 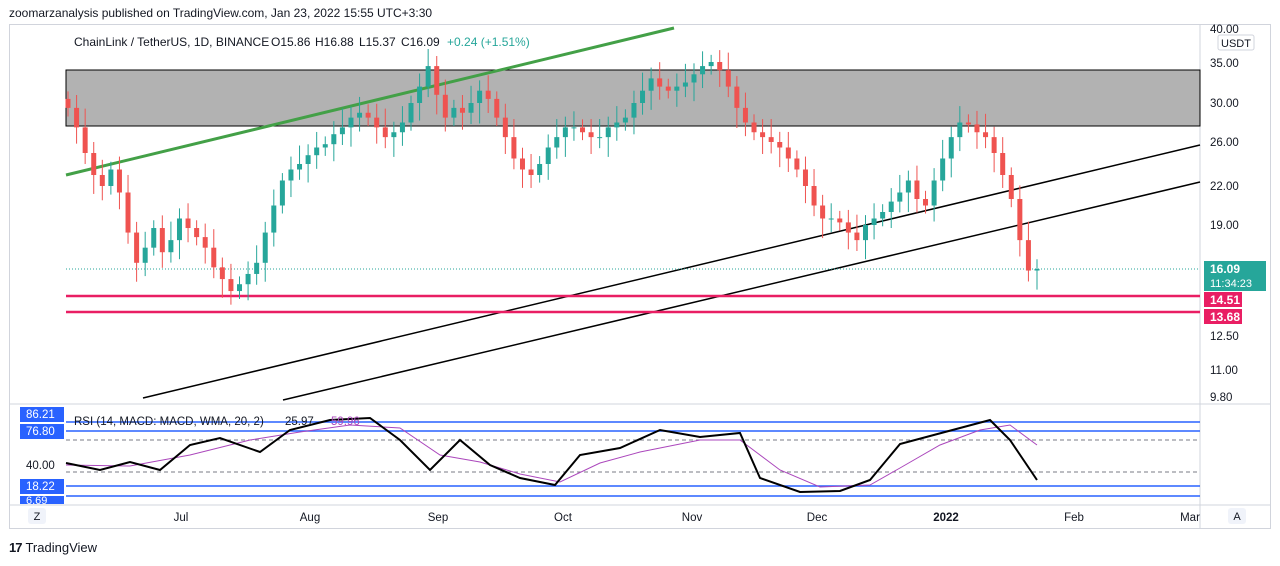 I want to click on currency-button, so click(x=1236, y=42).